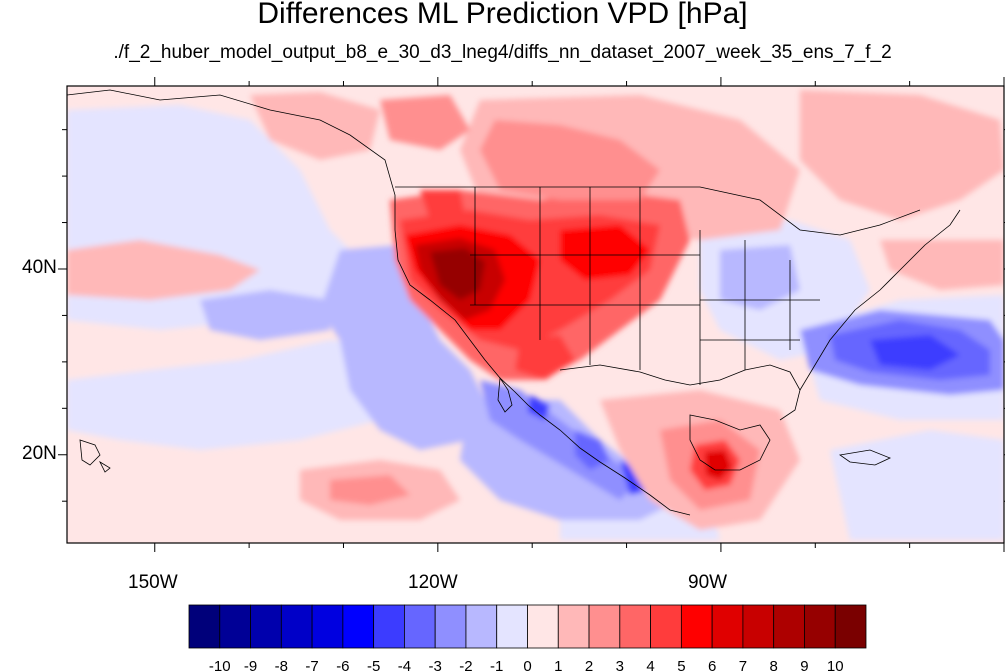  I want to click on map-title: Differences ML Prediction VPD [hPa], so click(502, 15).